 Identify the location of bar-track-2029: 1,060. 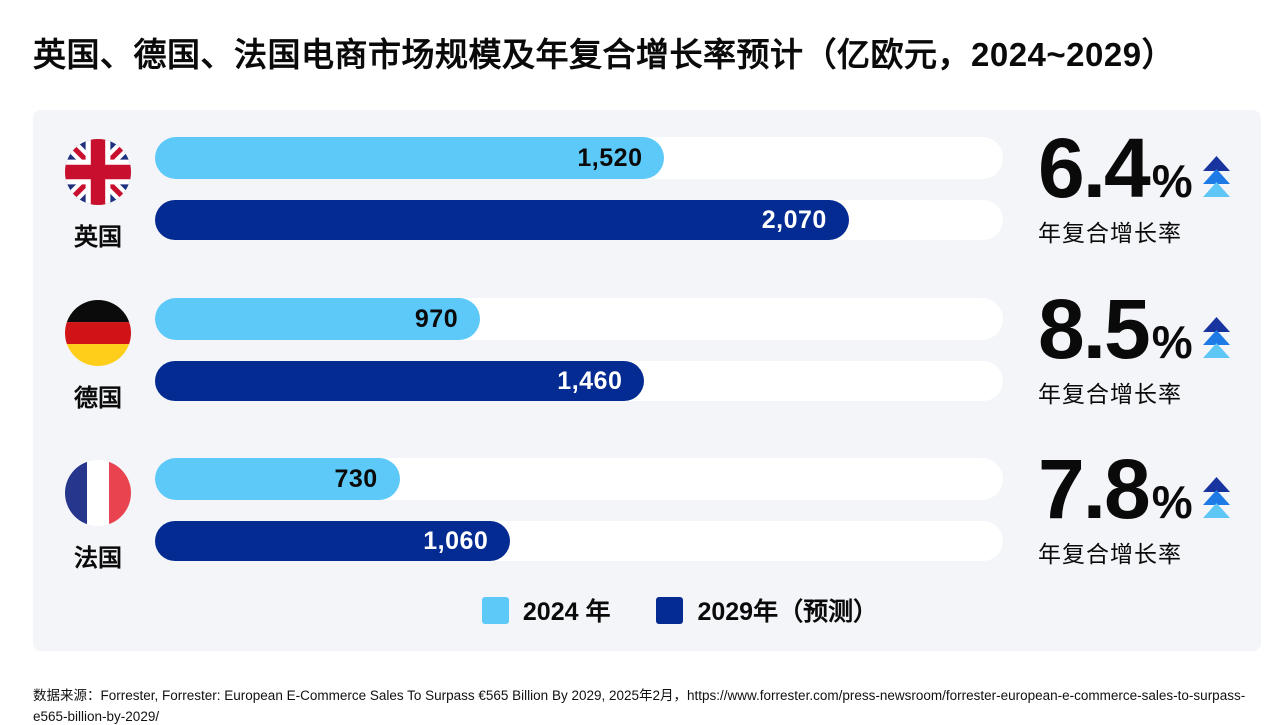
(579, 541).